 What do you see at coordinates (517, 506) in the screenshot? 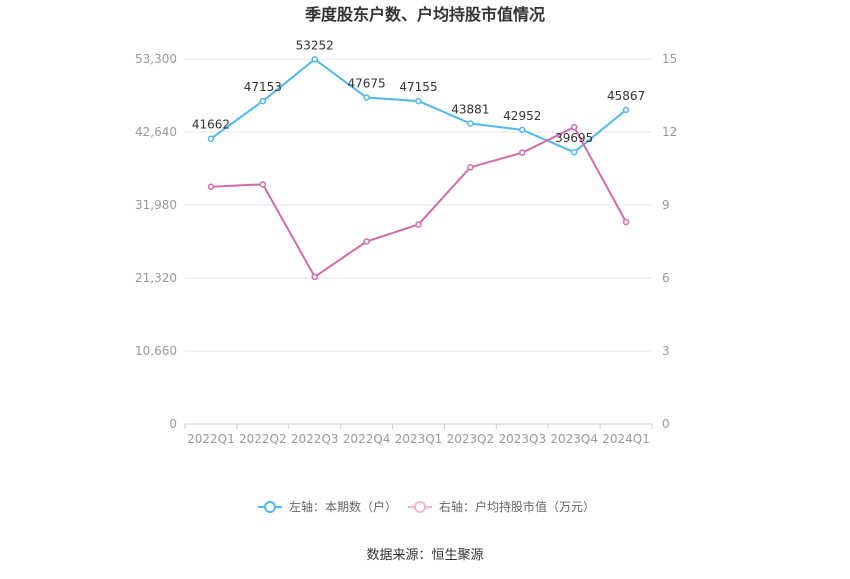
I see `legend-label-market-value: 右轴：户均持股市值（万元）` at bounding box center [517, 506].